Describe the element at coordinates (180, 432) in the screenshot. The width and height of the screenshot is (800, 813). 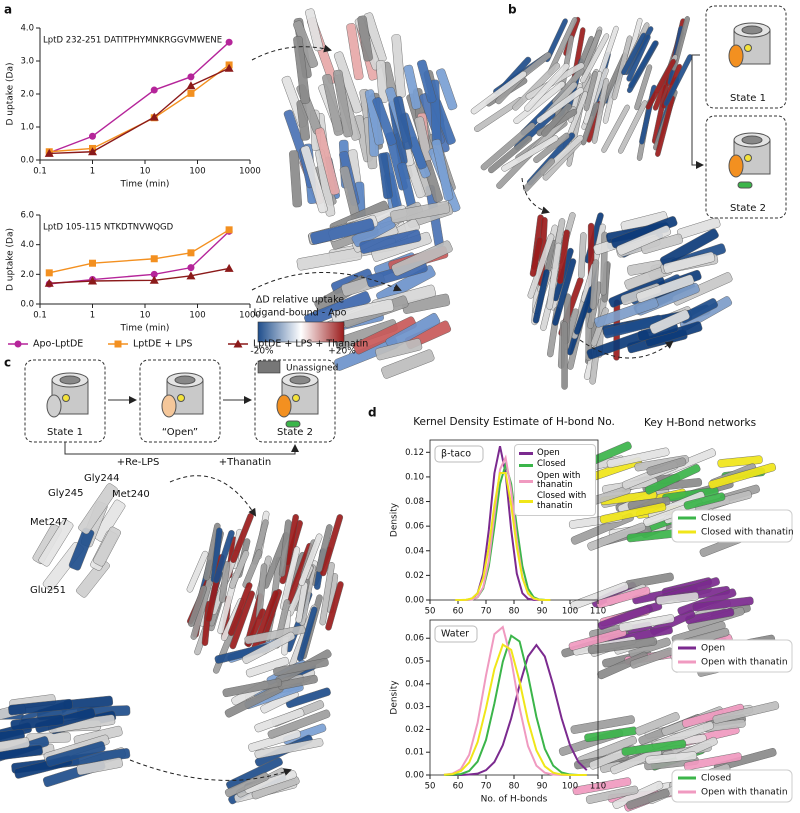
I see `state-label: “Open”` at that location.